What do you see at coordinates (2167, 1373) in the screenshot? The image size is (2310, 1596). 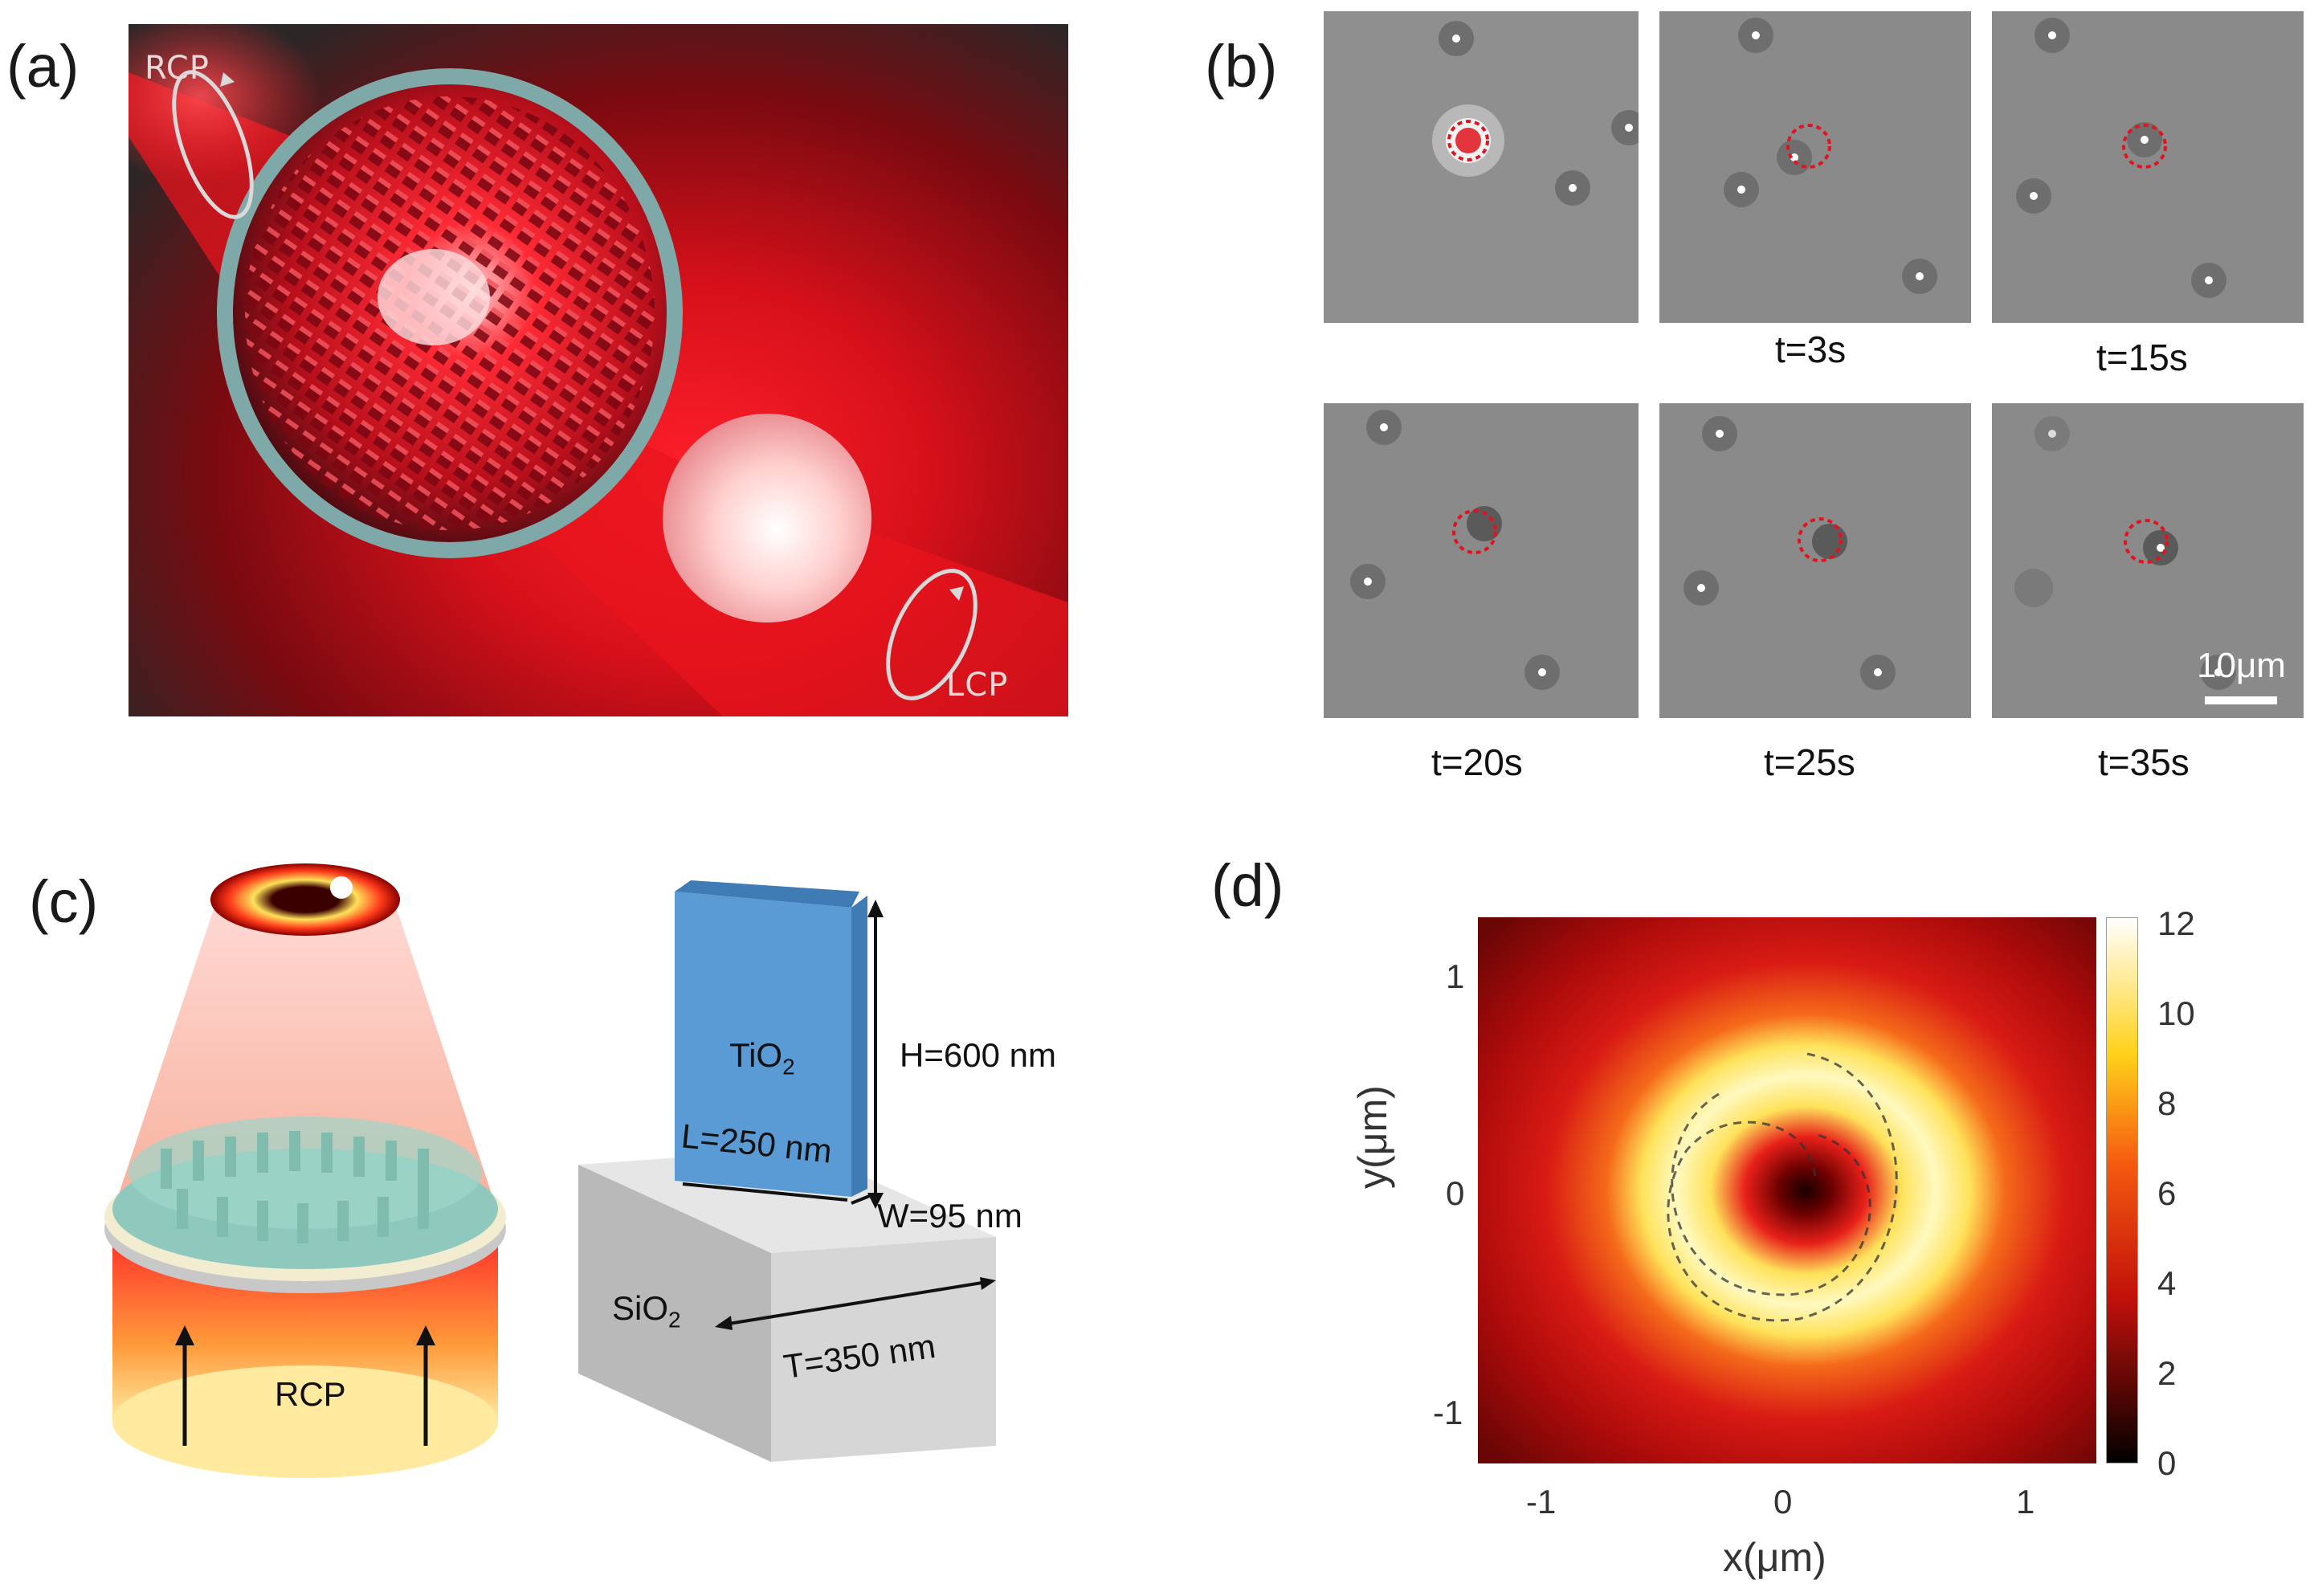 I see `colorbar-tick-2: 2` at bounding box center [2167, 1373].